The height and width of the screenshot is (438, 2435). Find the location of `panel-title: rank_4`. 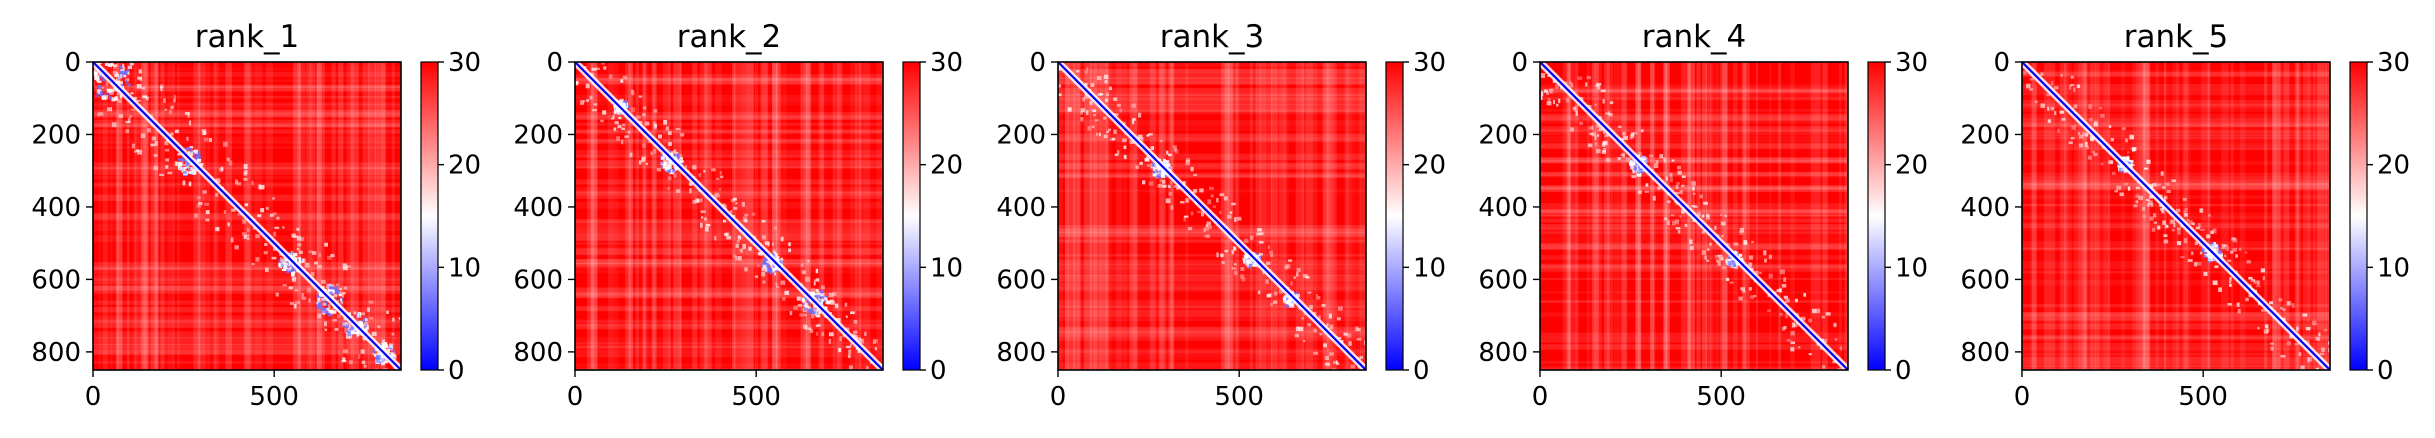

panel-title: rank_4 is located at coordinates (1694, 37).